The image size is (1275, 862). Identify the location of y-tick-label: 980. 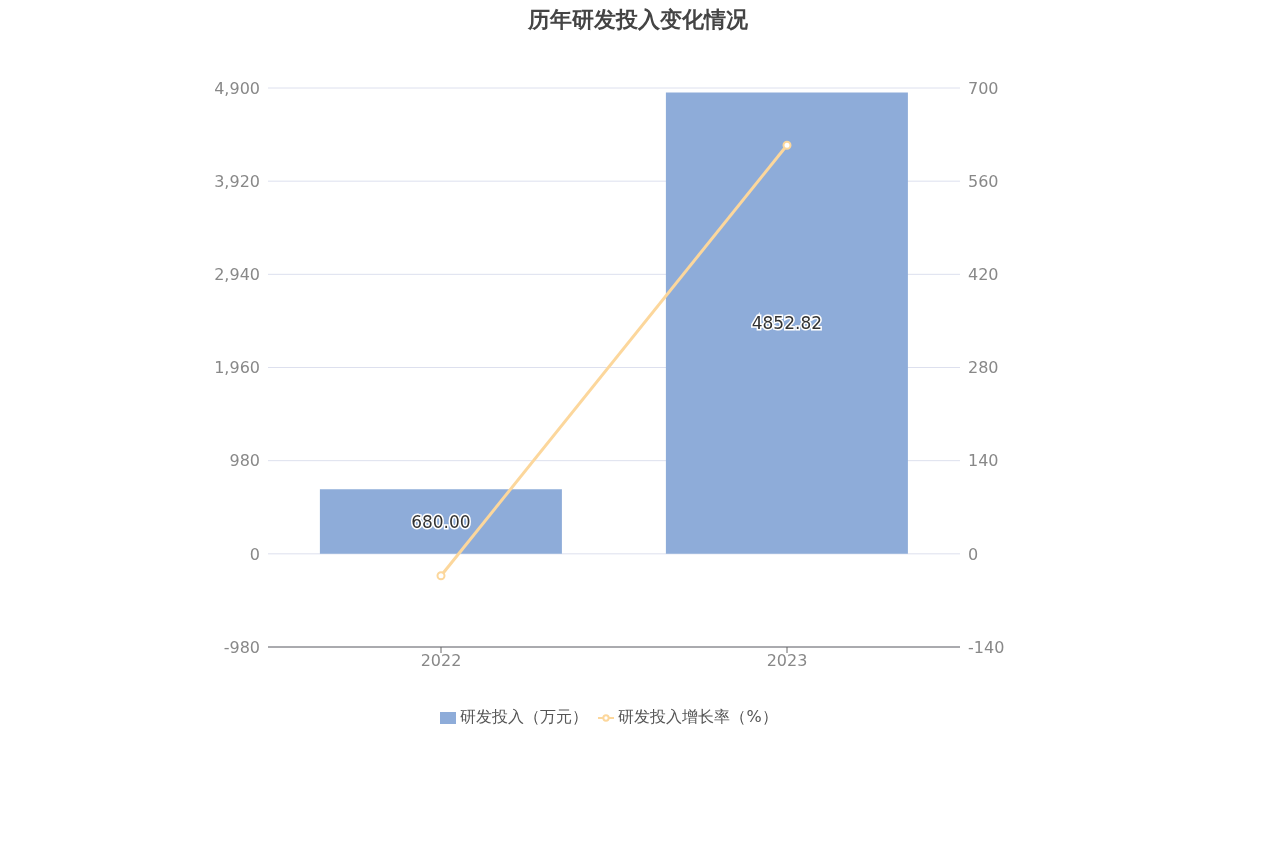
(244, 461).